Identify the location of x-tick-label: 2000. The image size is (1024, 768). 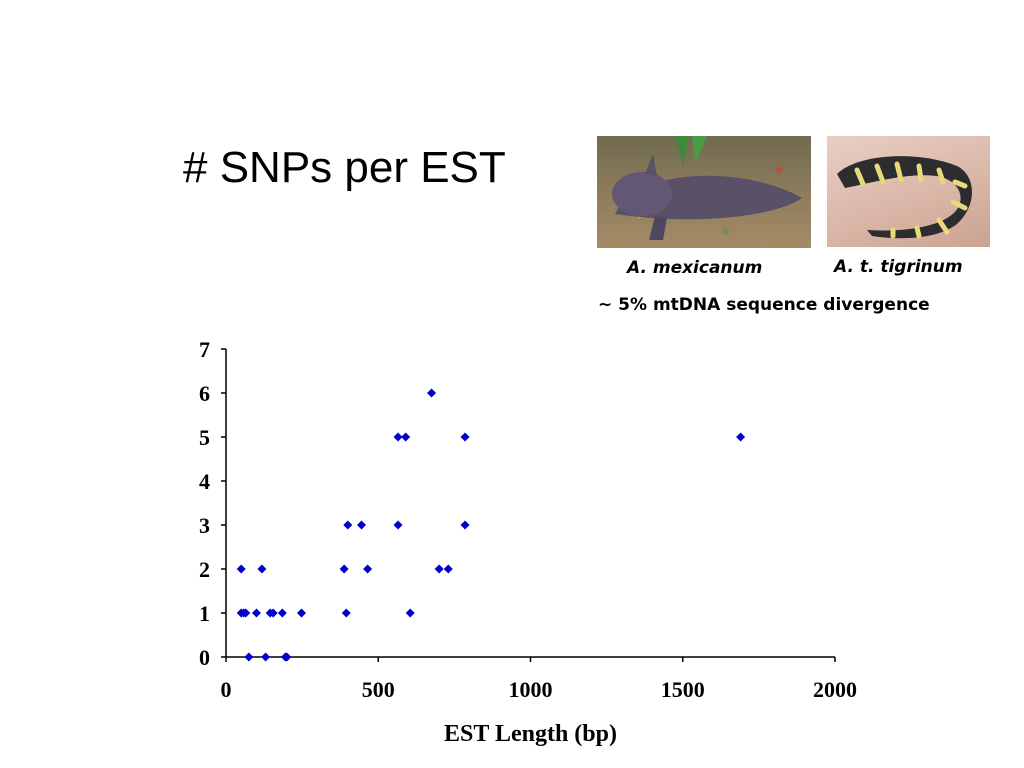
(835, 689).